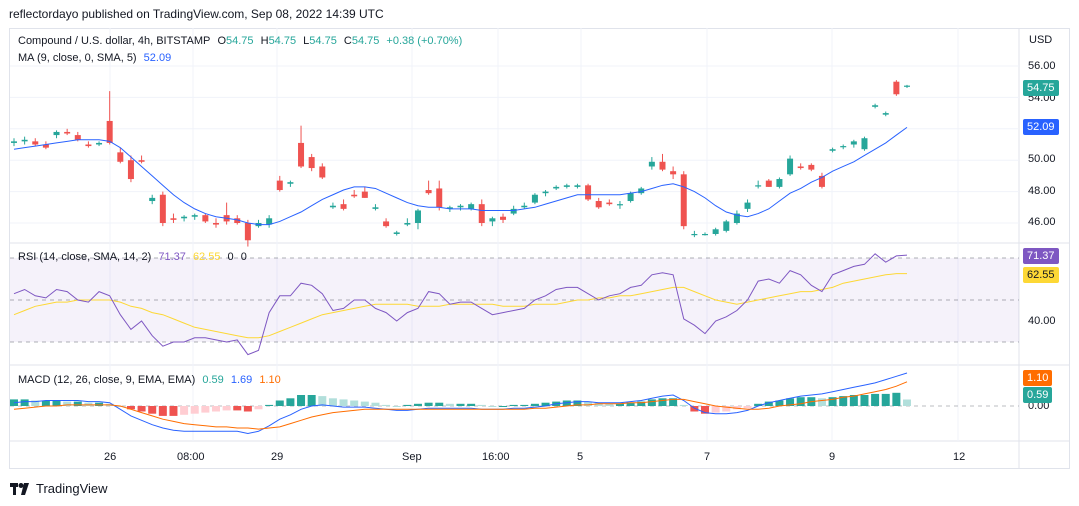 This screenshot has height=506, width=1079. I want to click on rsi-sma-badge: 62.55, so click(1041, 275).